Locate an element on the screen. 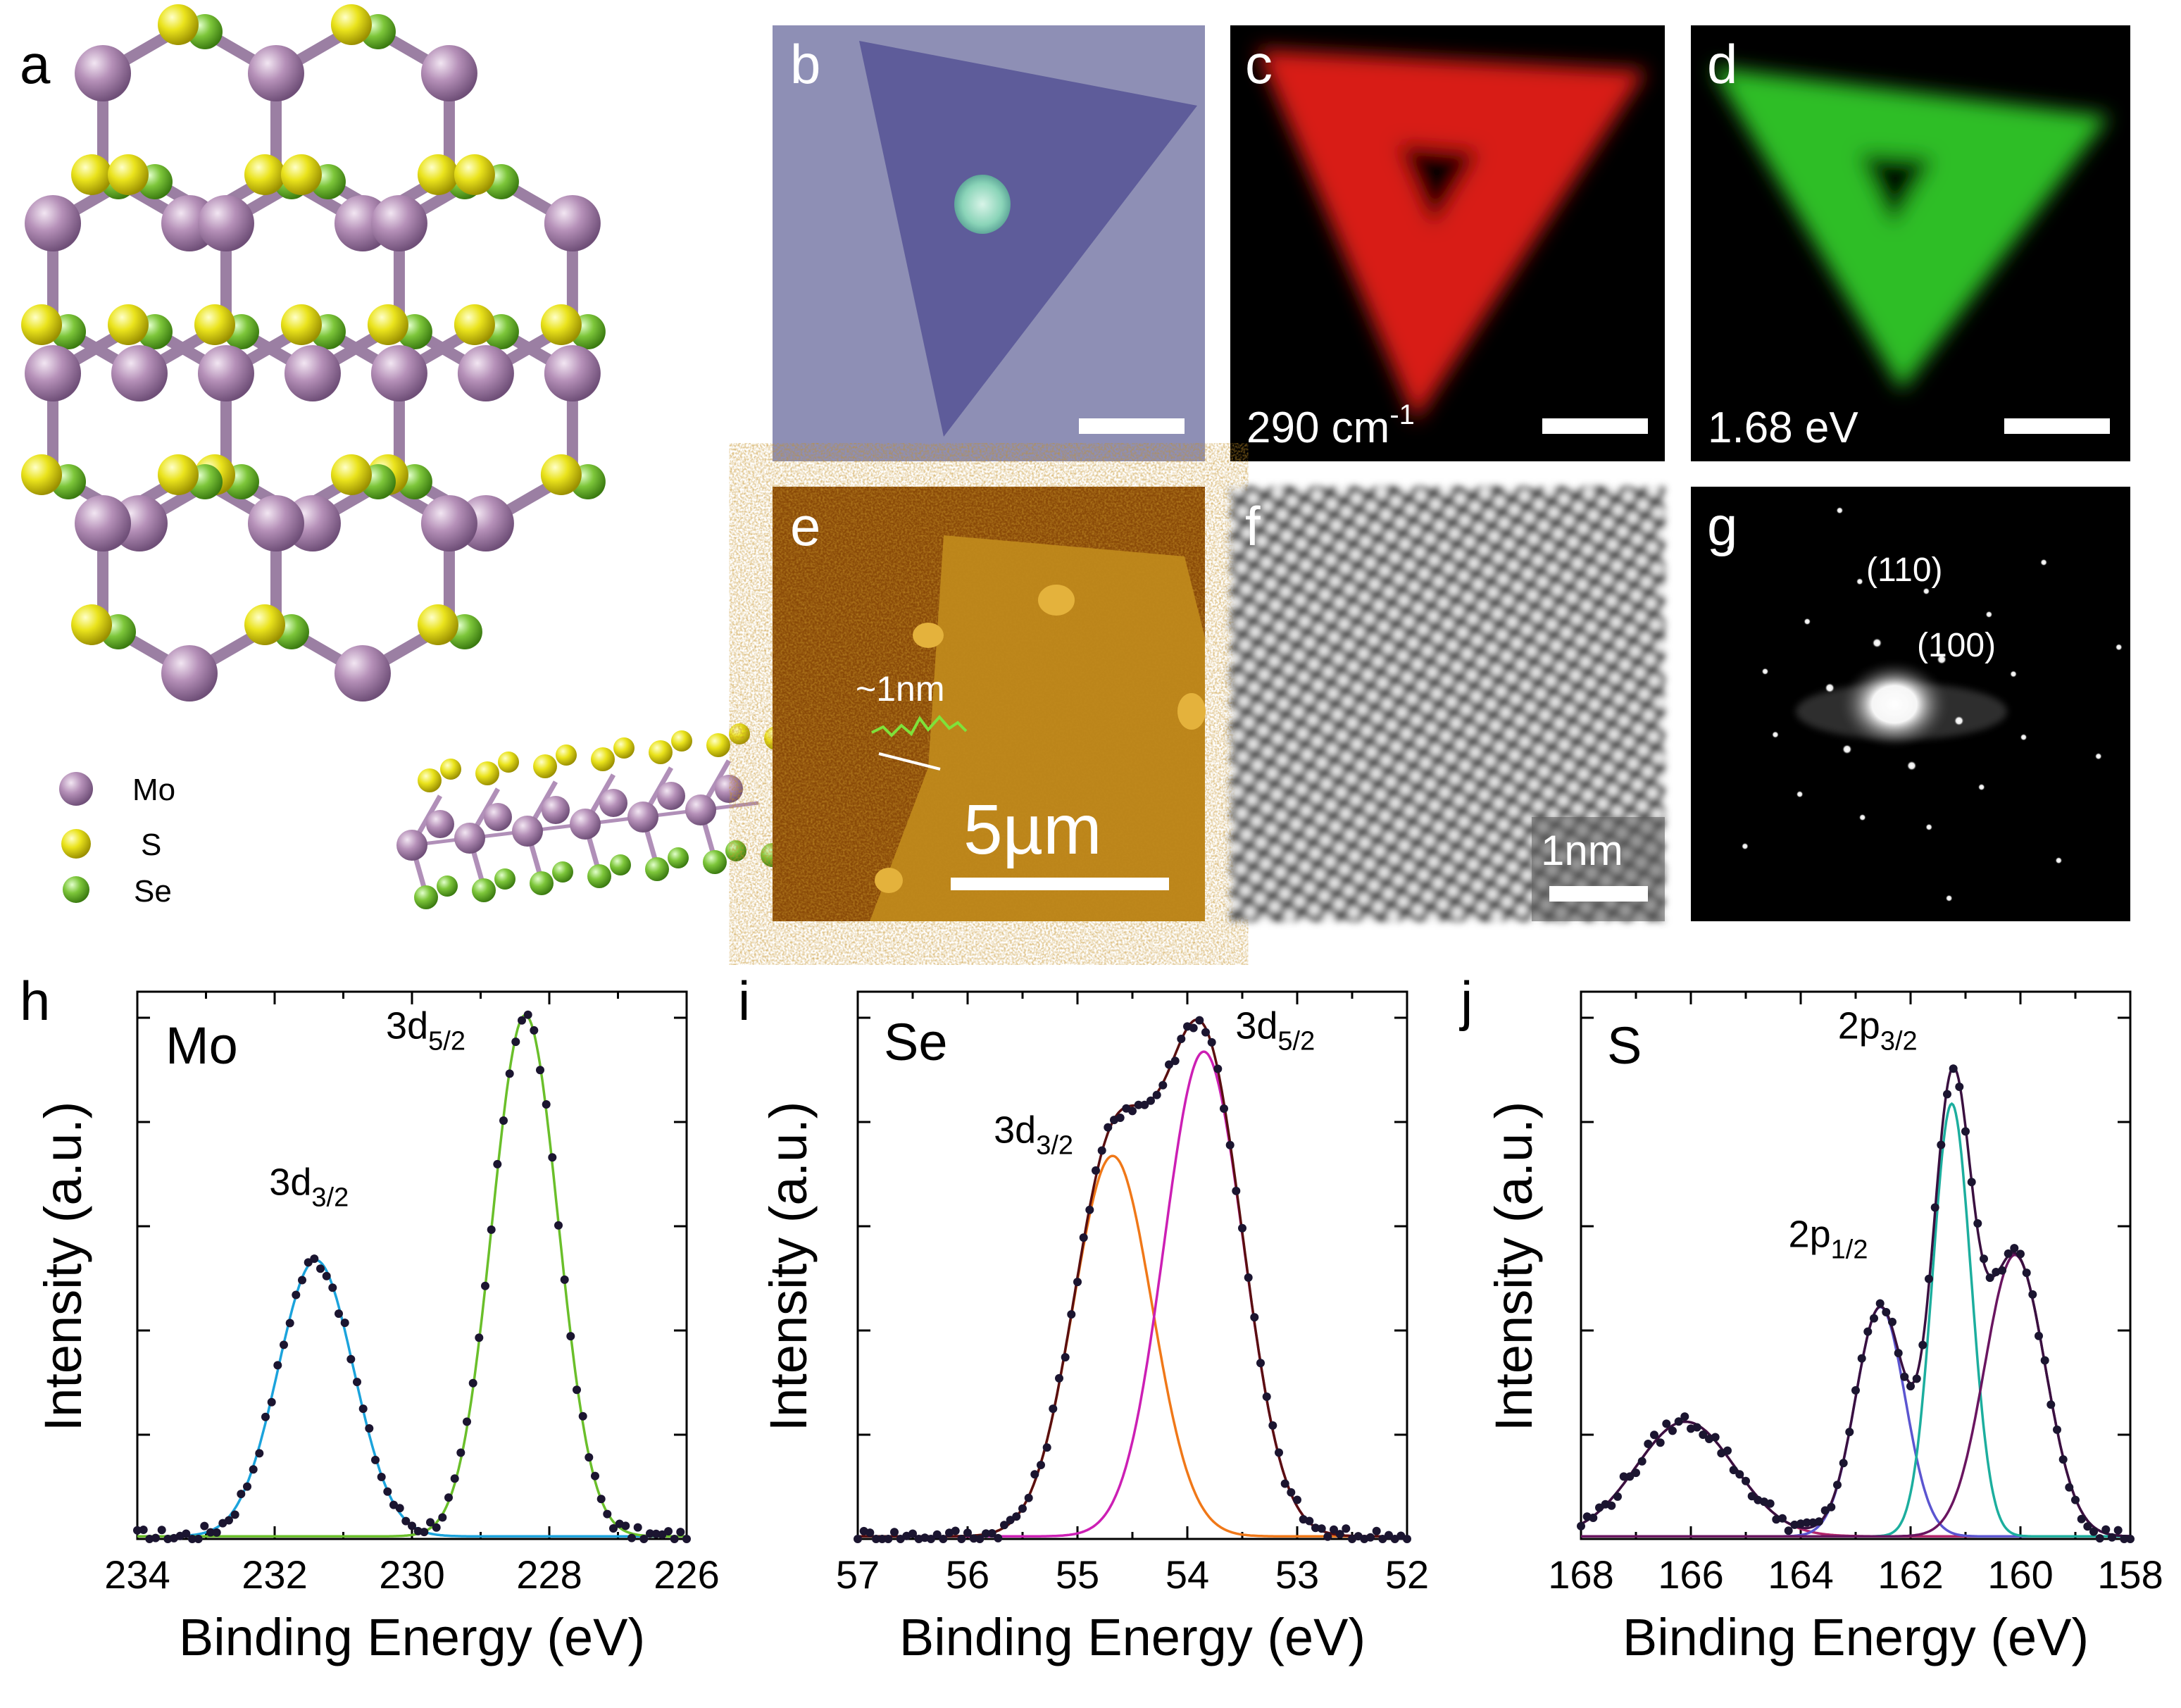 The image size is (2181, 1708). afm-scale-label: 5µm is located at coordinates (1033, 829).